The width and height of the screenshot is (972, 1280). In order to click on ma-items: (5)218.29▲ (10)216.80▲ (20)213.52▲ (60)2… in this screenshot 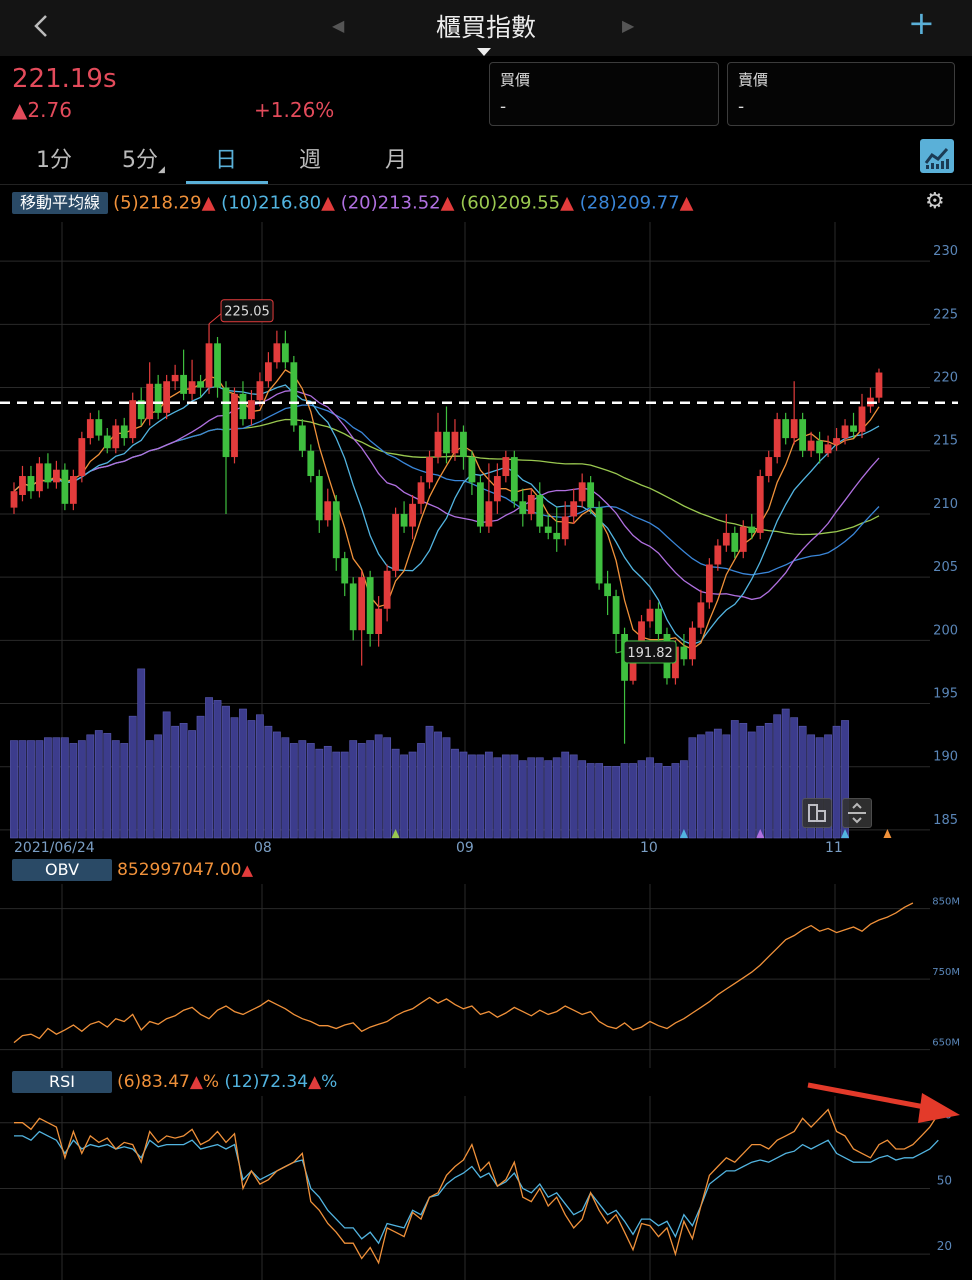, I will do `click(403, 203)`.